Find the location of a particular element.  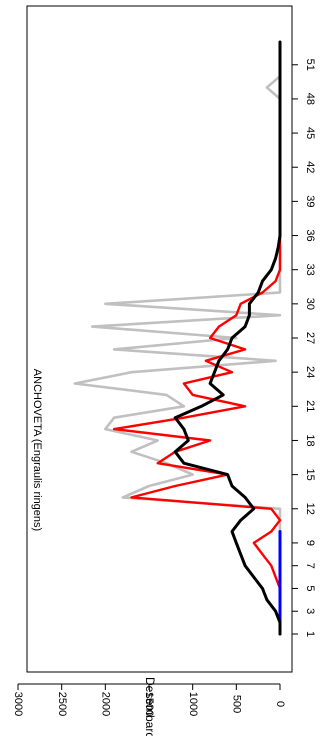

week-tick-label: 30 is located at coordinates (310, 304).